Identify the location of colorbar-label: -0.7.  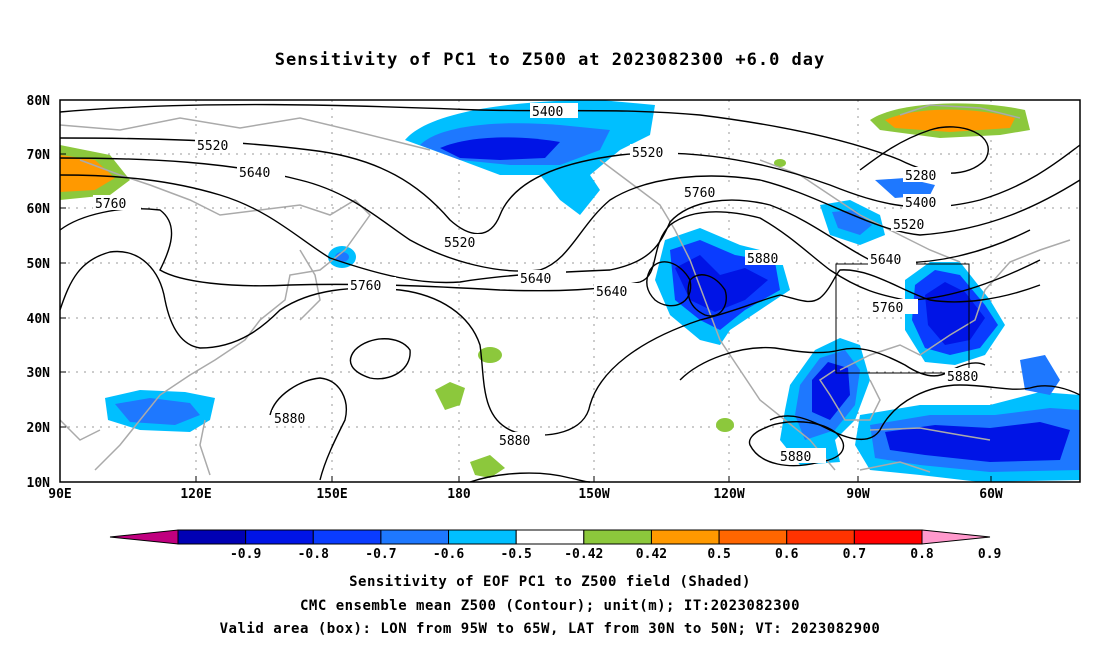
(380, 554).